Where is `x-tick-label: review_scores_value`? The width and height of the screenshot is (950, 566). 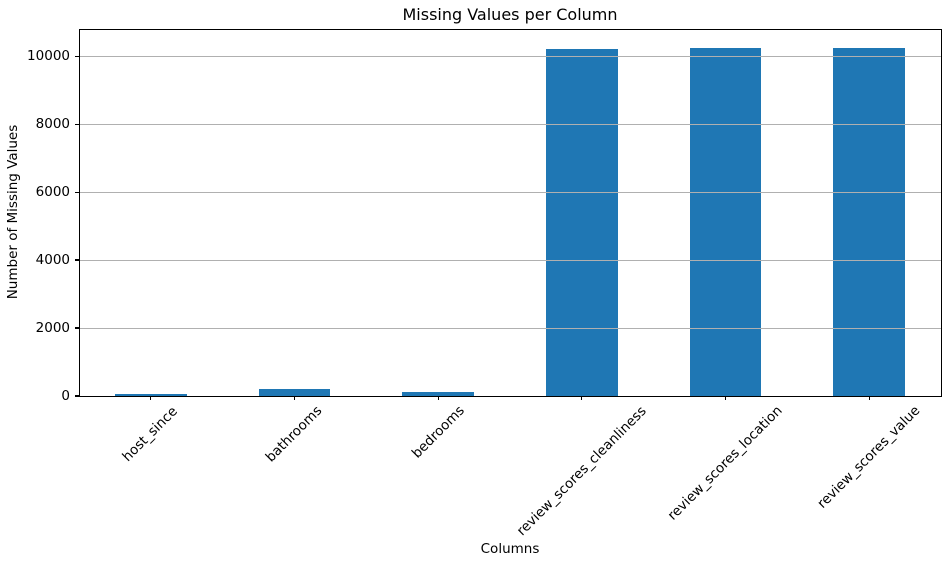
x-tick-label: review_scores_value is located at coordinates (869, 457).